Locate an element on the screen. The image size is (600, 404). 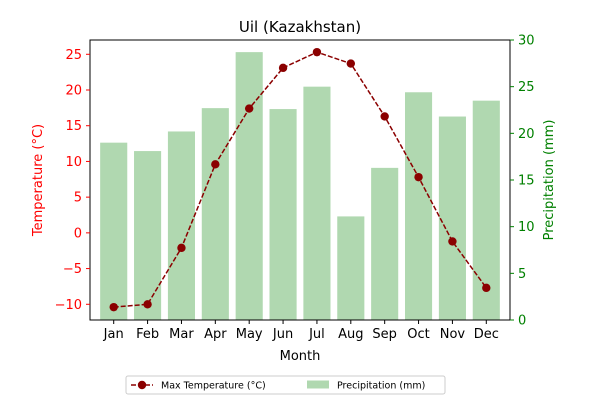
legend-label-precipitation: Precipitation (mm) is located at coordinates (381, 386).